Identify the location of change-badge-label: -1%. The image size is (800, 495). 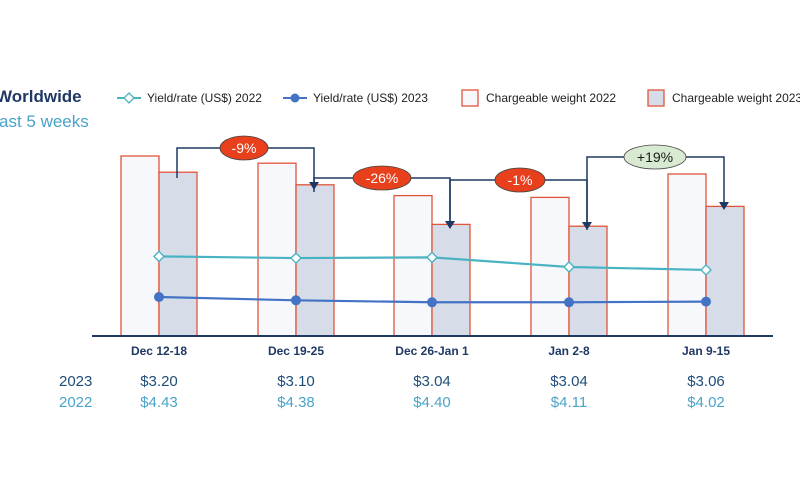
(520, 180).